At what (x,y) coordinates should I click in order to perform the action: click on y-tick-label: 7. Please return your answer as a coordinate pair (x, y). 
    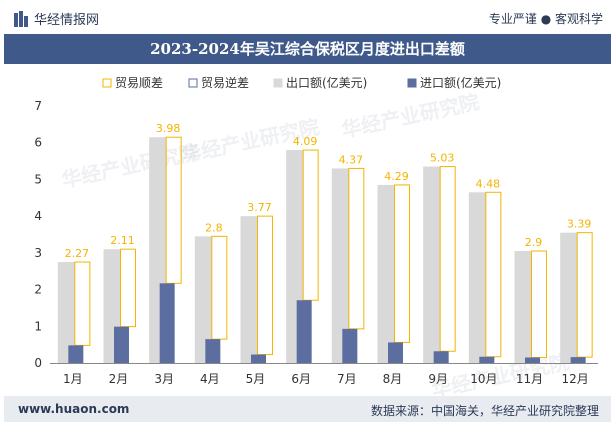
    Looking at the image, I should click on (38, 106).